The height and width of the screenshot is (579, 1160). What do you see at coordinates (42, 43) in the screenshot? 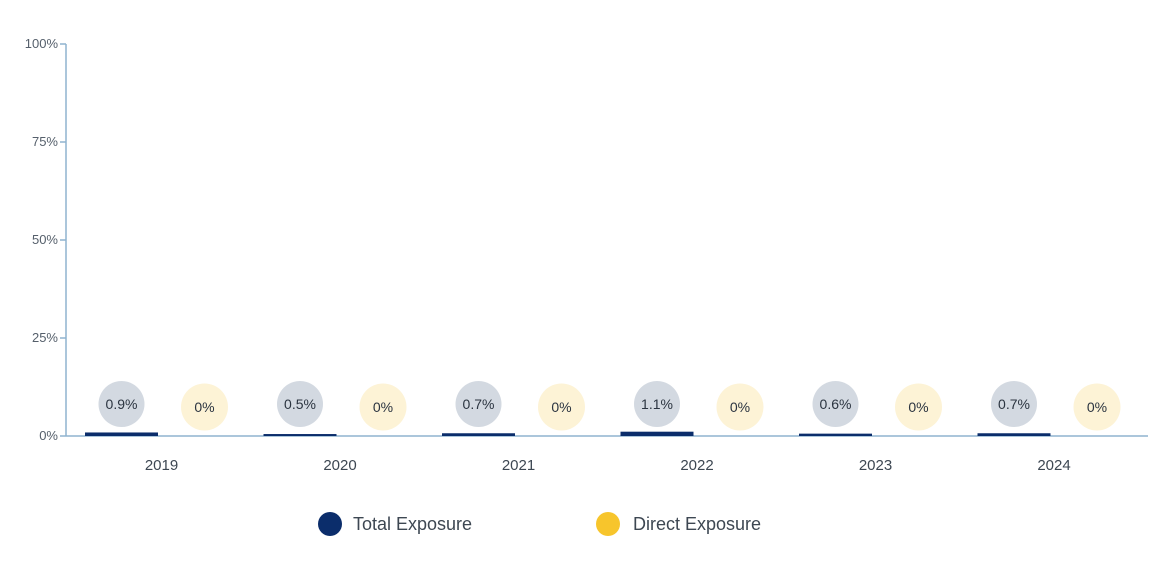
I see `y-tick-label: 100%` at bounding box center [42, 43].